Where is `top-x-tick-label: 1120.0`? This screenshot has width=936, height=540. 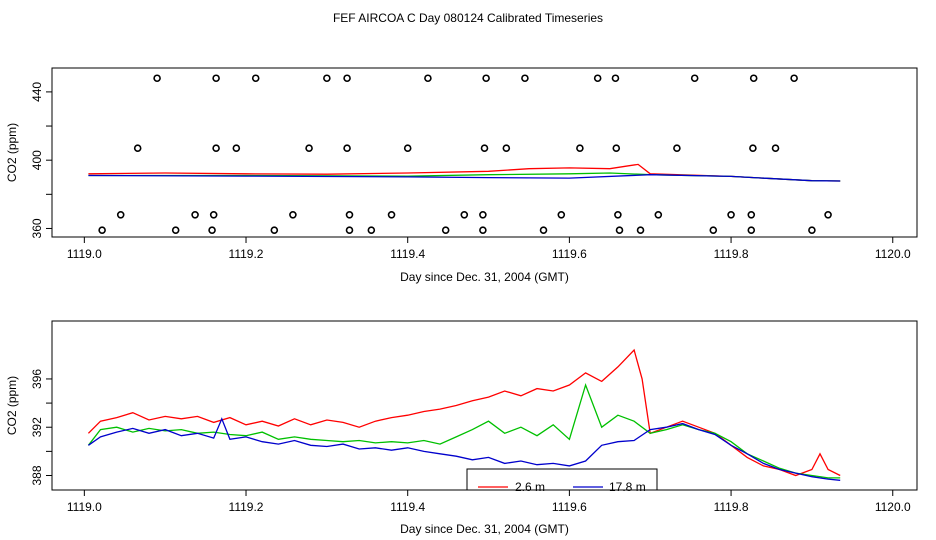 top-x-tick-label: 1120.0 is located at coordinates (893, 254).